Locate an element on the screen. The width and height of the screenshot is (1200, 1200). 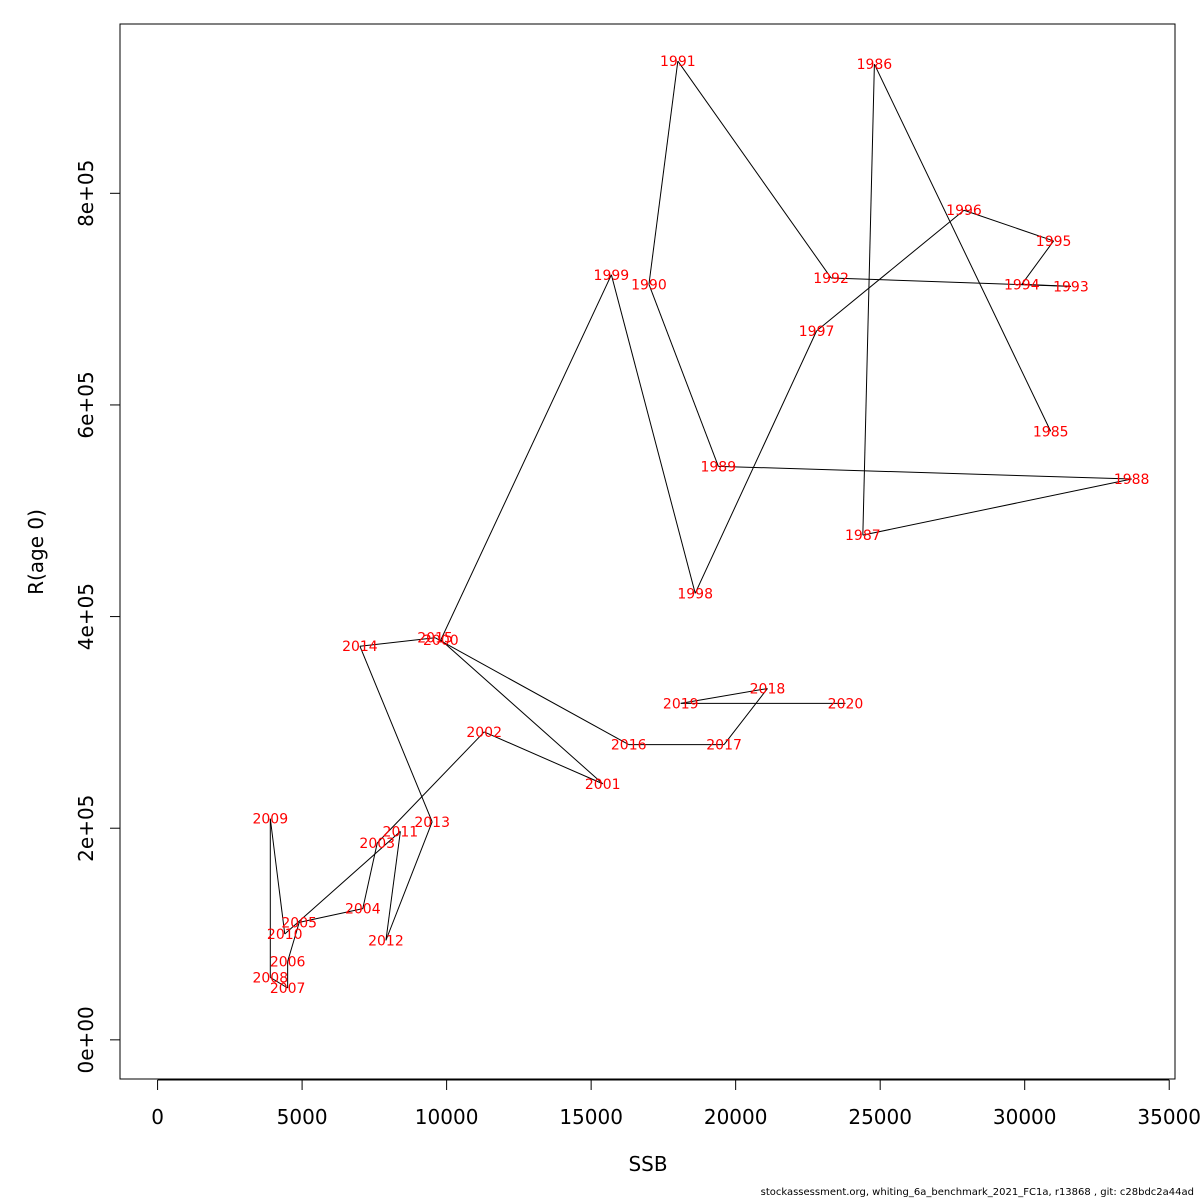
x-axis-title: SSB is located at coordinates (647, 1164).